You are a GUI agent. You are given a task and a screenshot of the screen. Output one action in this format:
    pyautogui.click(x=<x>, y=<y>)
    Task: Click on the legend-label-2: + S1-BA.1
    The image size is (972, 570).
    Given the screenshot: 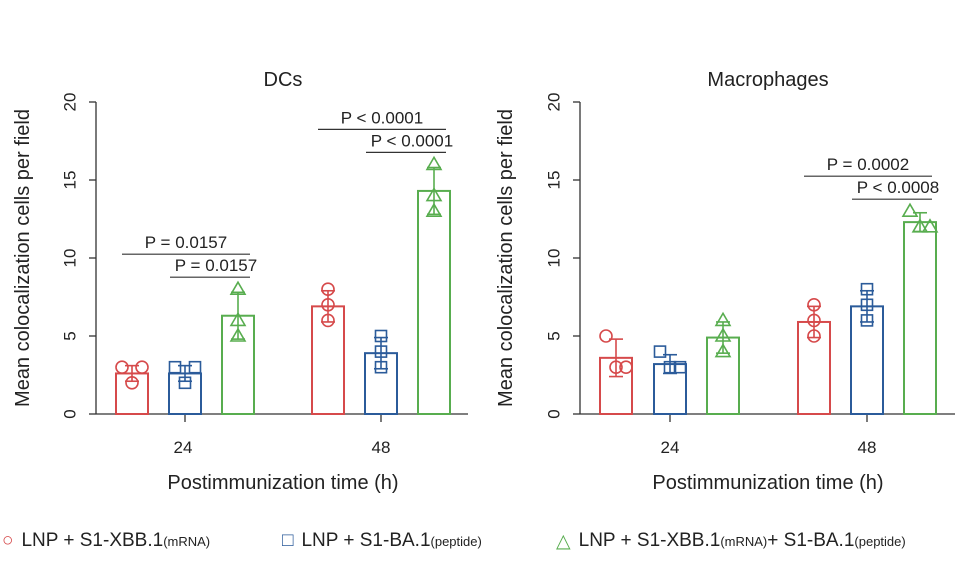 What is the action you would take?
    pyautogui.click(x=811, y=540)
    